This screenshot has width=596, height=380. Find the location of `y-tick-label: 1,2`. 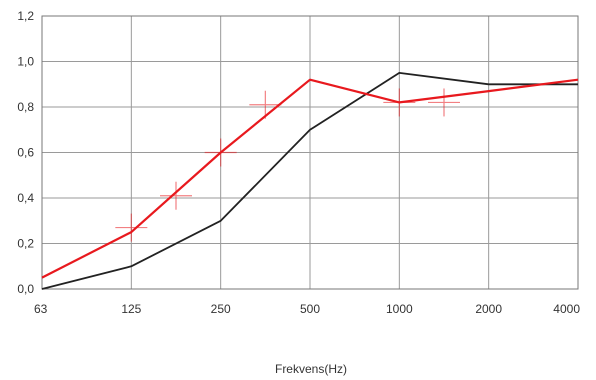

y-tick-label: 1,2 is located at coordinates (25, 16).